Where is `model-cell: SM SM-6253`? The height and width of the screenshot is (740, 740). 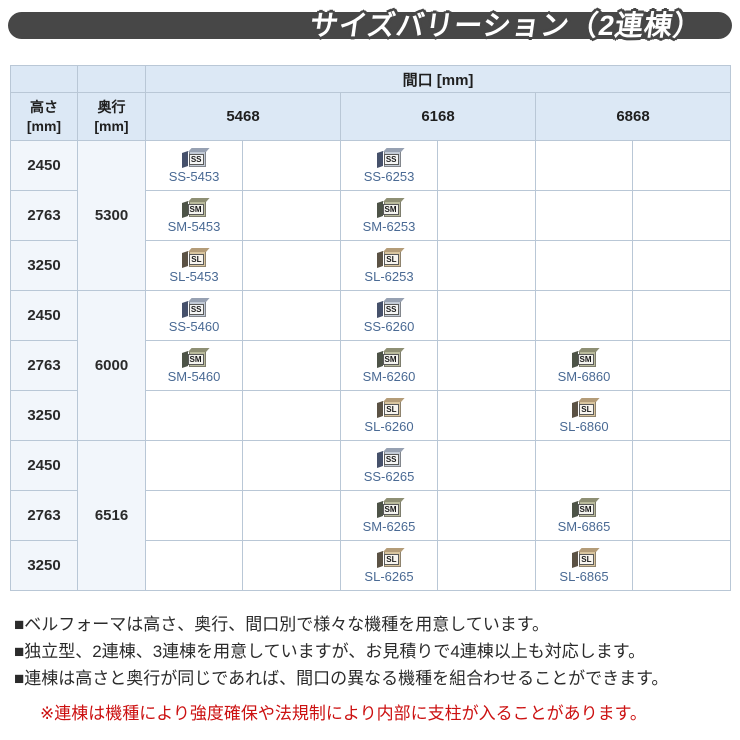 model-cell: SM SM-6253 is located at coordinates (389, 215).